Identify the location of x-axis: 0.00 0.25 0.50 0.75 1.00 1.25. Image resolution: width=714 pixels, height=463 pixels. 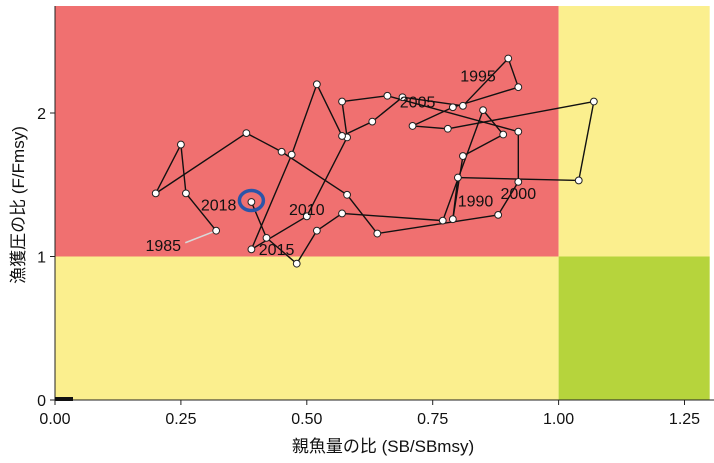
(369, 414).